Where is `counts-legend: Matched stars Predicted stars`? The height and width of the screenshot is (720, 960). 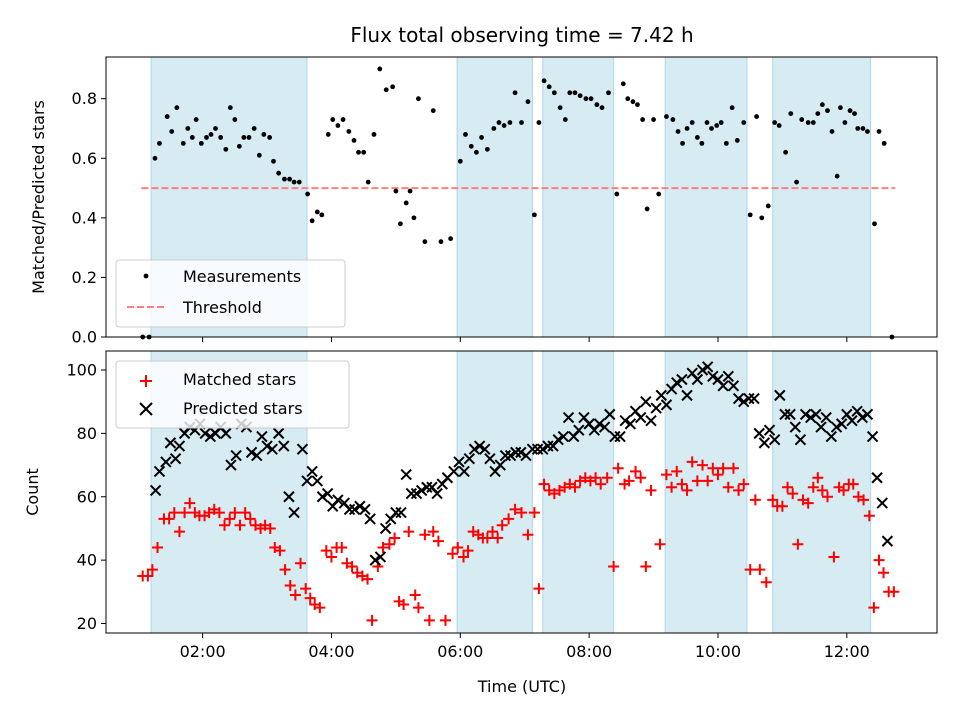
counts-legend: Matched stars Predicted stars is located at coordinates (232, 394).